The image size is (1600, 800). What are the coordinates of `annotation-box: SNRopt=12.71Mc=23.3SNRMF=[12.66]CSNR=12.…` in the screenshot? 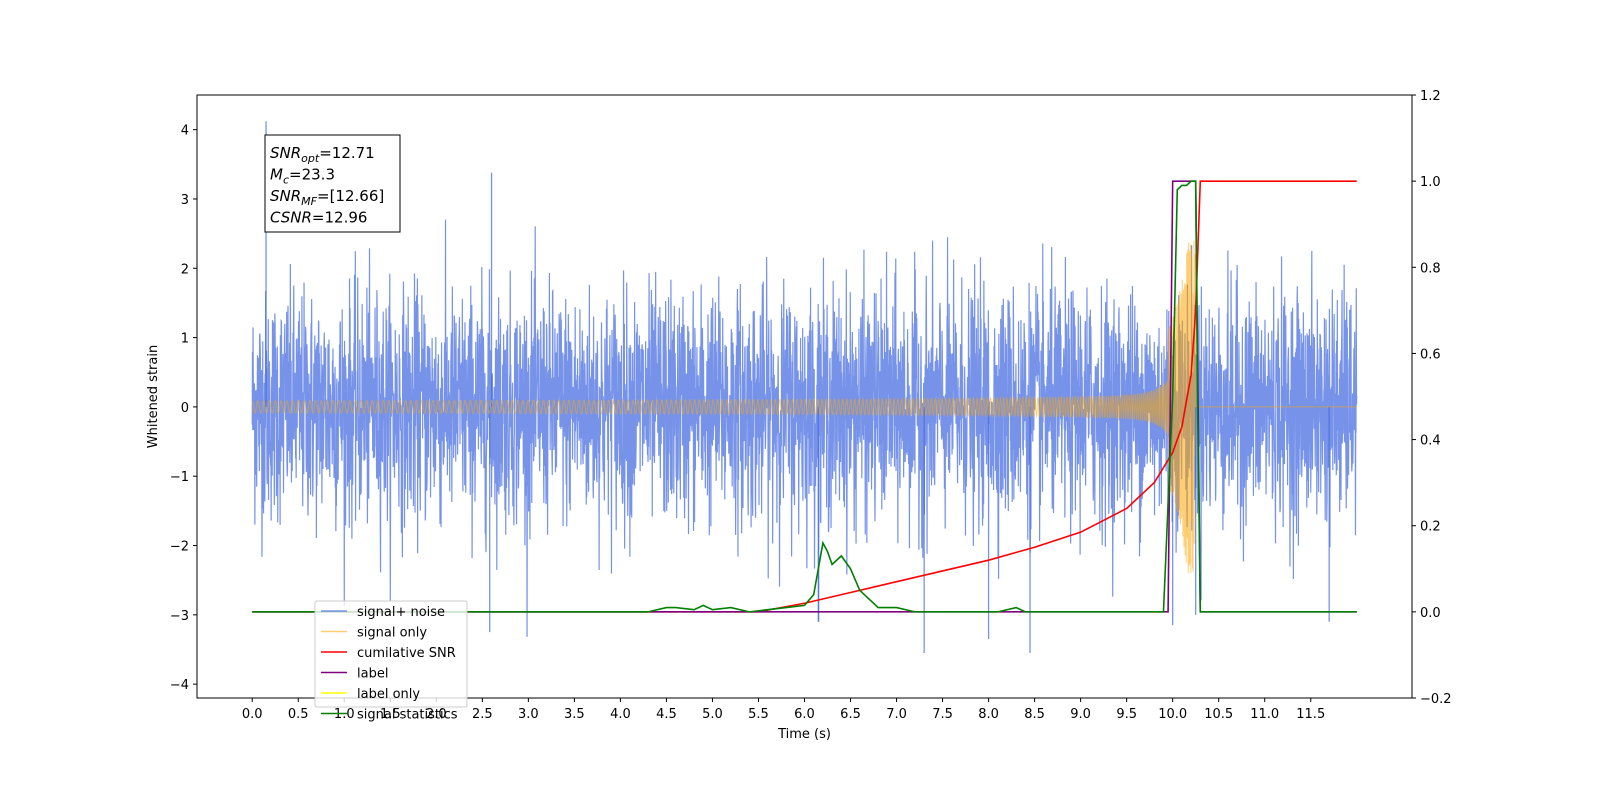 It's located at (332, 183).